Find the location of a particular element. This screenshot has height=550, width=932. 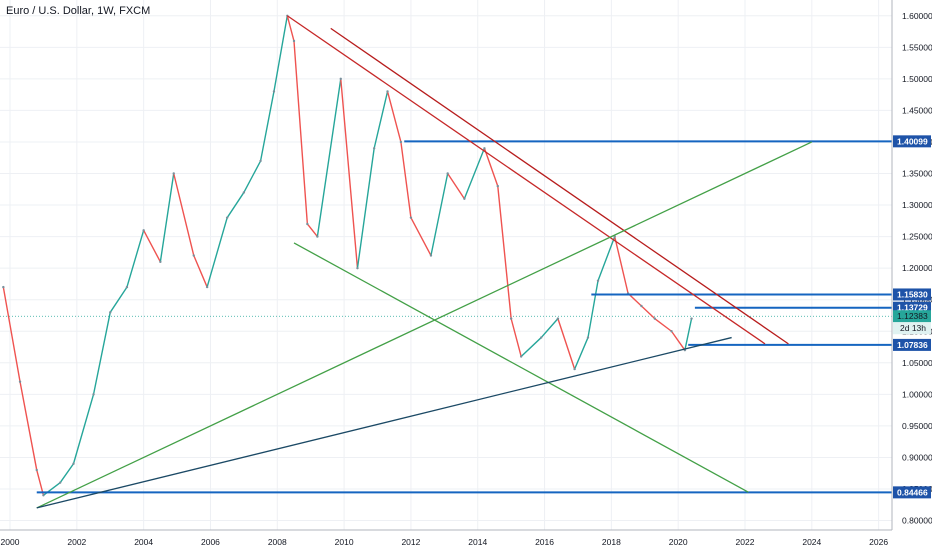

x-tick-label-2006: 2006 is located at coordinates (210, 542).